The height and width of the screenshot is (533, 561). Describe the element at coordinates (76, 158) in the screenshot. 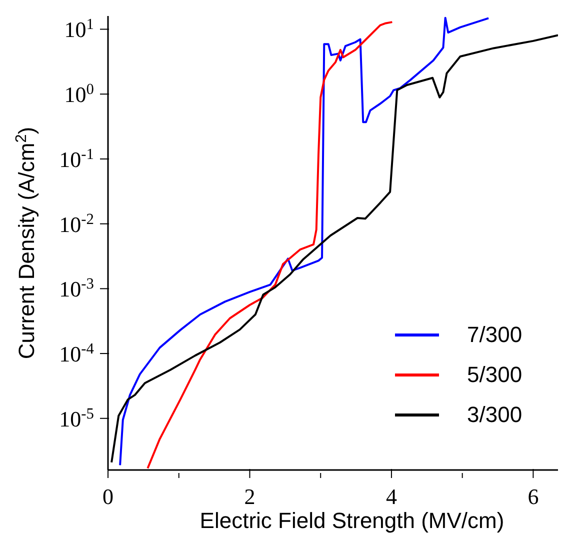

I see `y-tick-label: 10$^{-1}$` at that location.